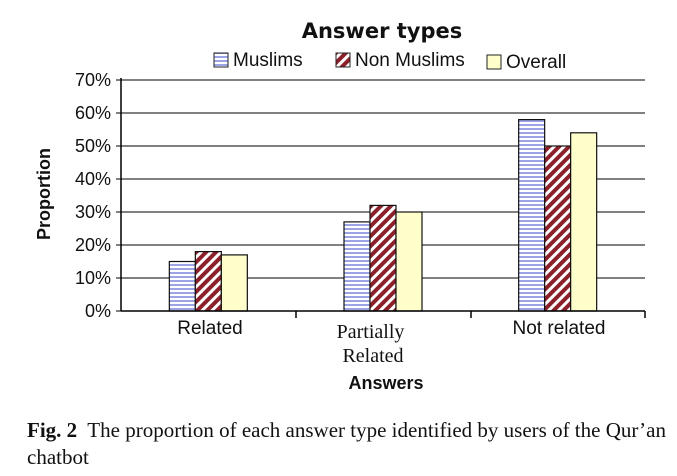 The height and width of the screenshot is (476, 677). Describe the element at coordinates (208, 281) in the screenshot. I see `bar-non-muslims-related` at that location.